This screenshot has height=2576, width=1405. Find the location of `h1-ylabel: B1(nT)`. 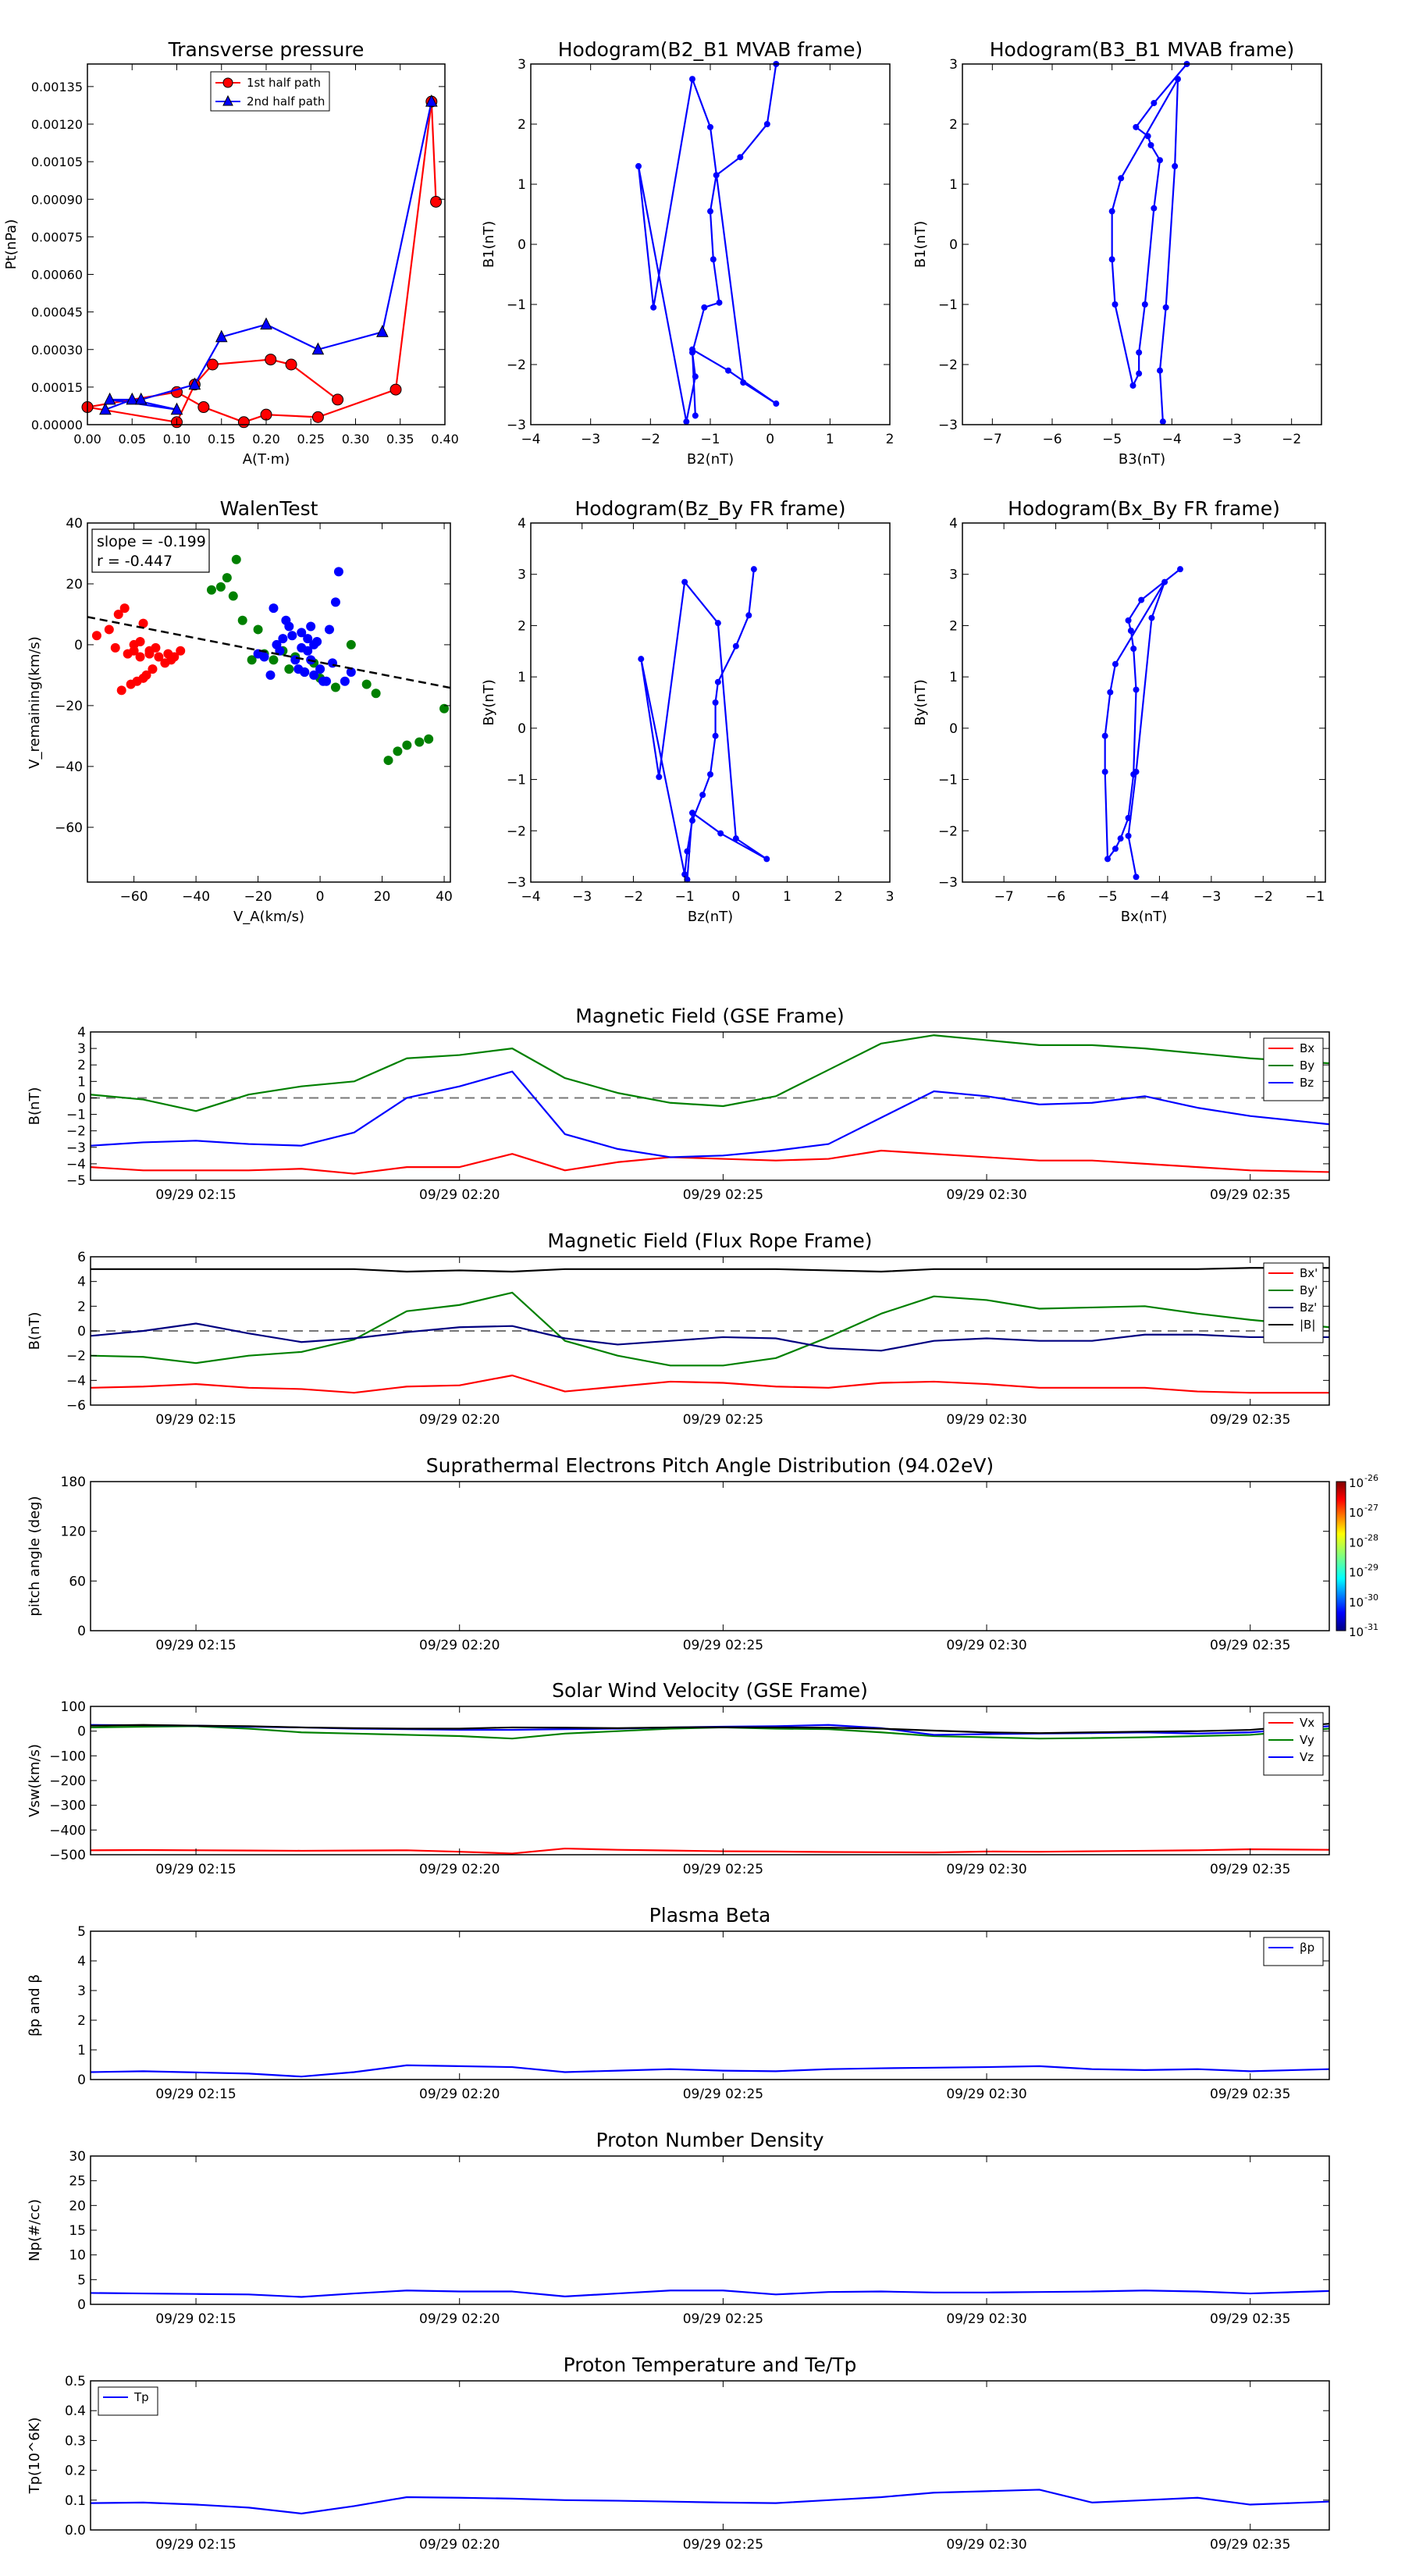

h1-ylabel: B1(nT) is located at coordinates (489, 245).